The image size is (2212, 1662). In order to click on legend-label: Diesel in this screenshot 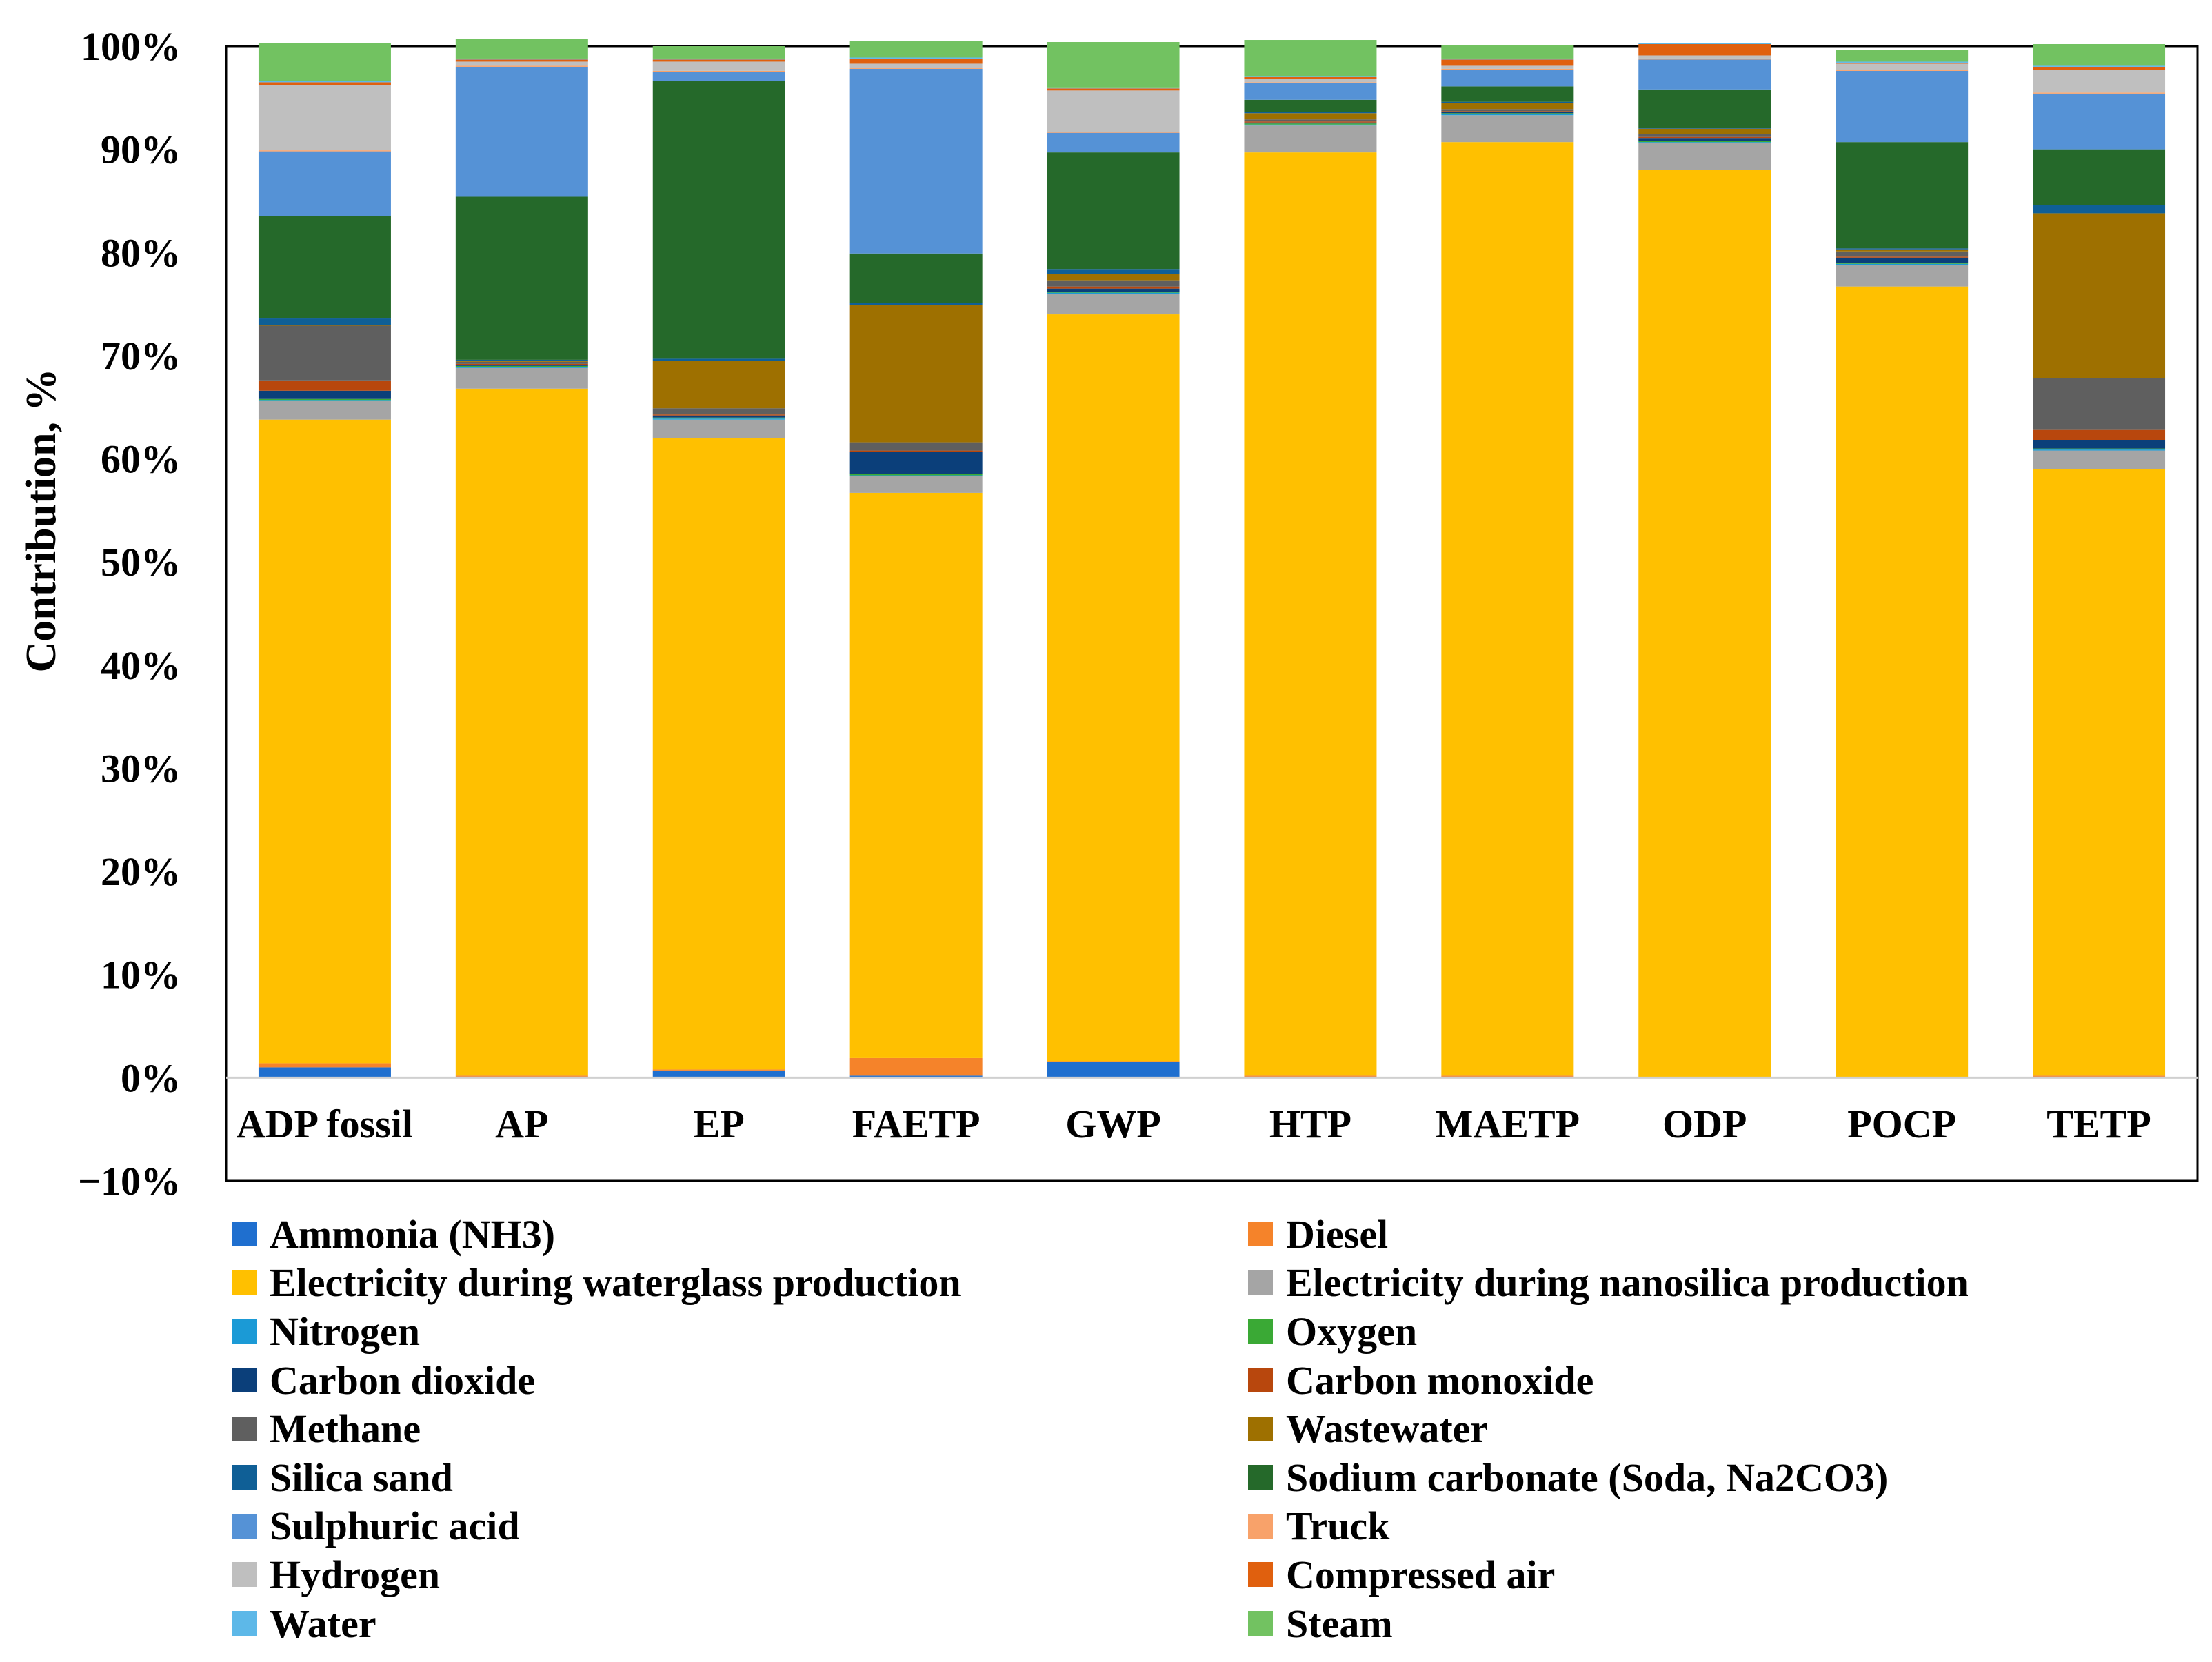, I will do `click(1337, 1234)`.